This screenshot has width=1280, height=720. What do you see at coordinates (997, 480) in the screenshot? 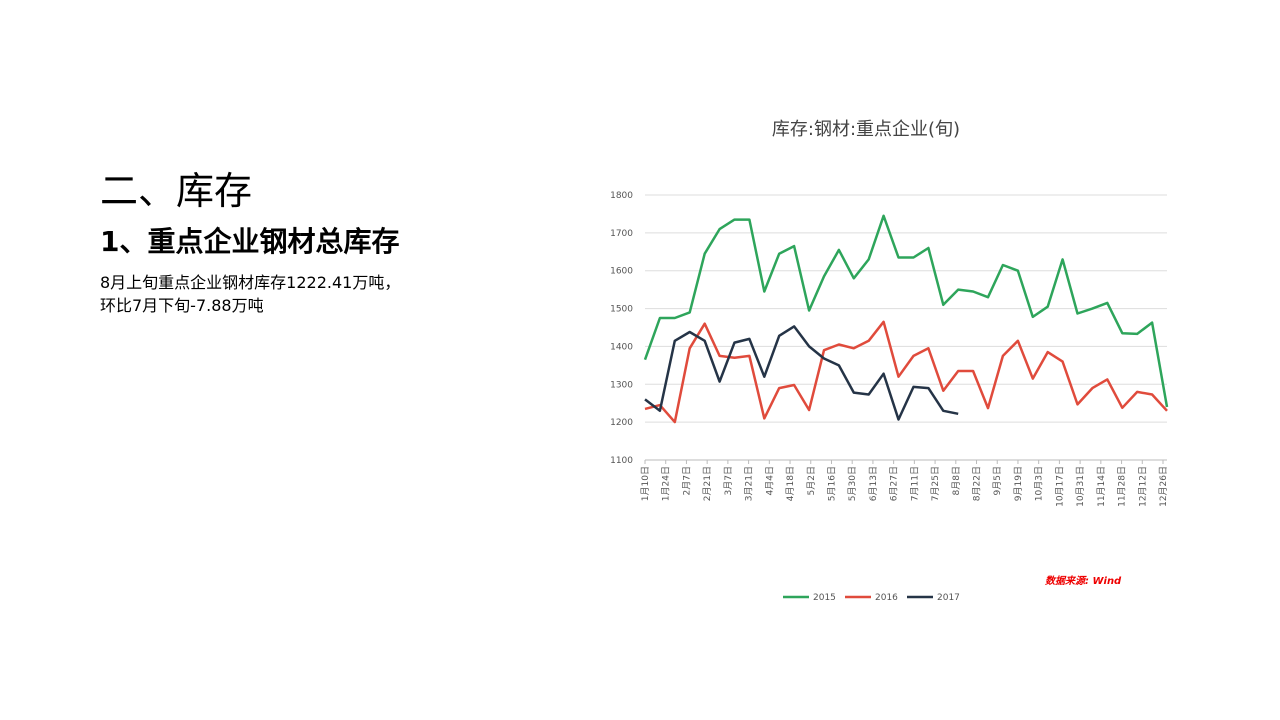
I see `x-tick-label: 9月5日` at bounding box center [997, 480].